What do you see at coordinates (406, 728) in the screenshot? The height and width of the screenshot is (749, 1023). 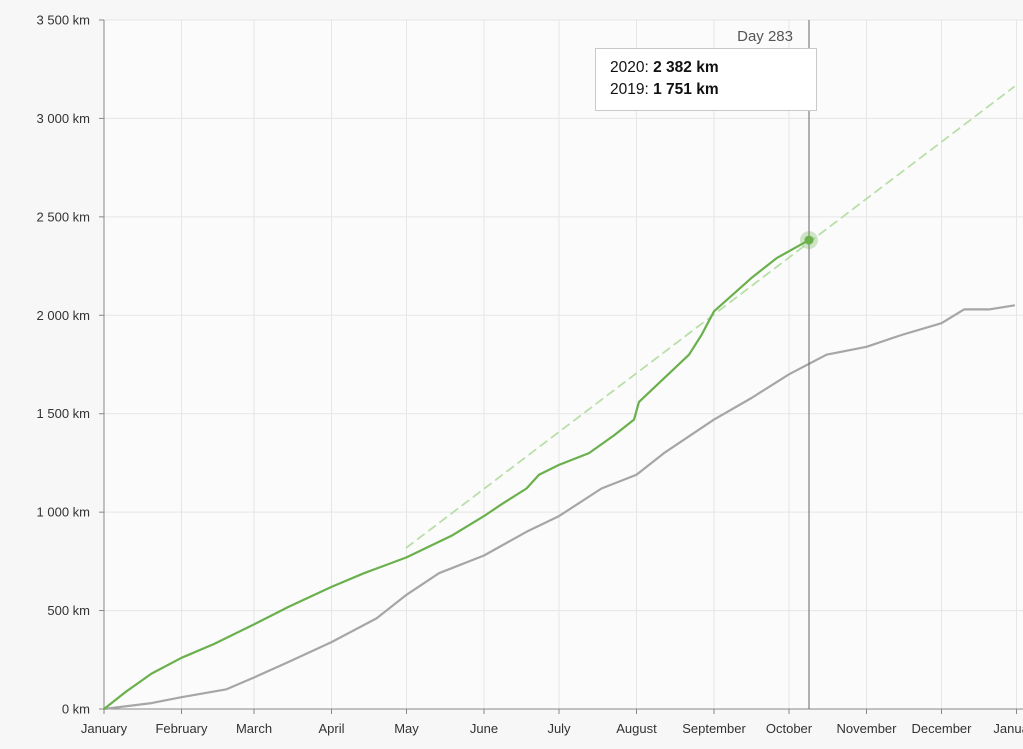 I see `x-tick-label: May` at bounding box center [406, 728].